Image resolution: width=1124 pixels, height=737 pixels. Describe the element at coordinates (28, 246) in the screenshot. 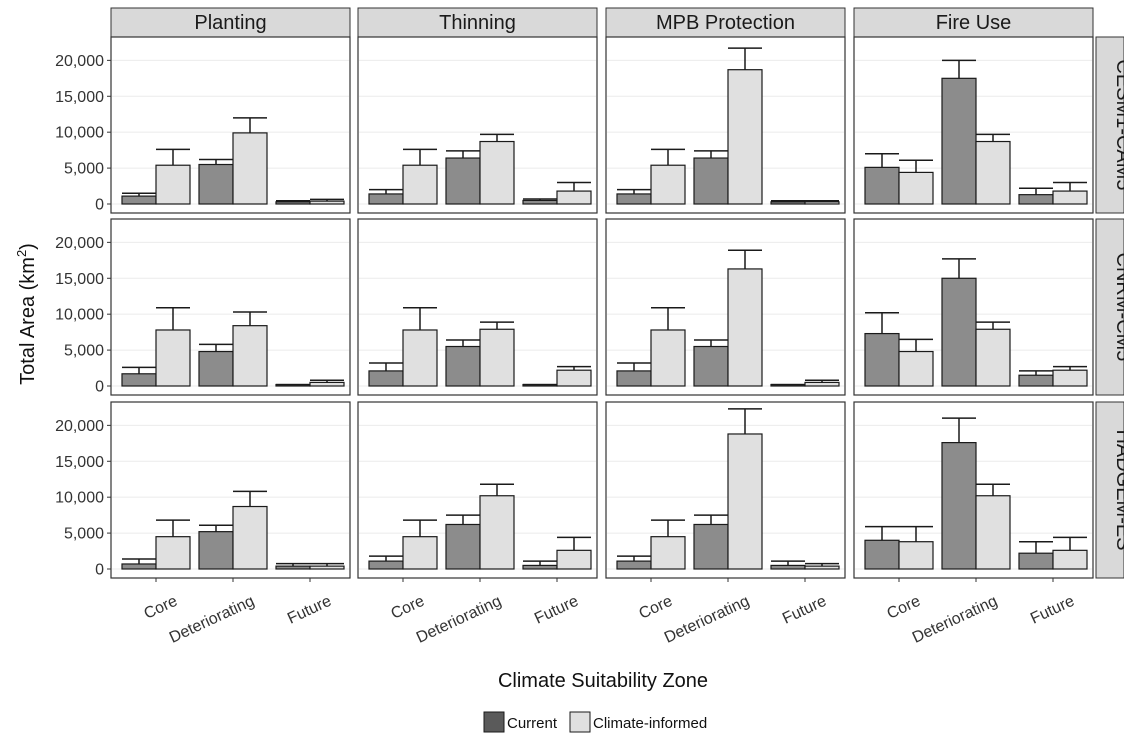

I see `y-axis-title-close: )` at that location.